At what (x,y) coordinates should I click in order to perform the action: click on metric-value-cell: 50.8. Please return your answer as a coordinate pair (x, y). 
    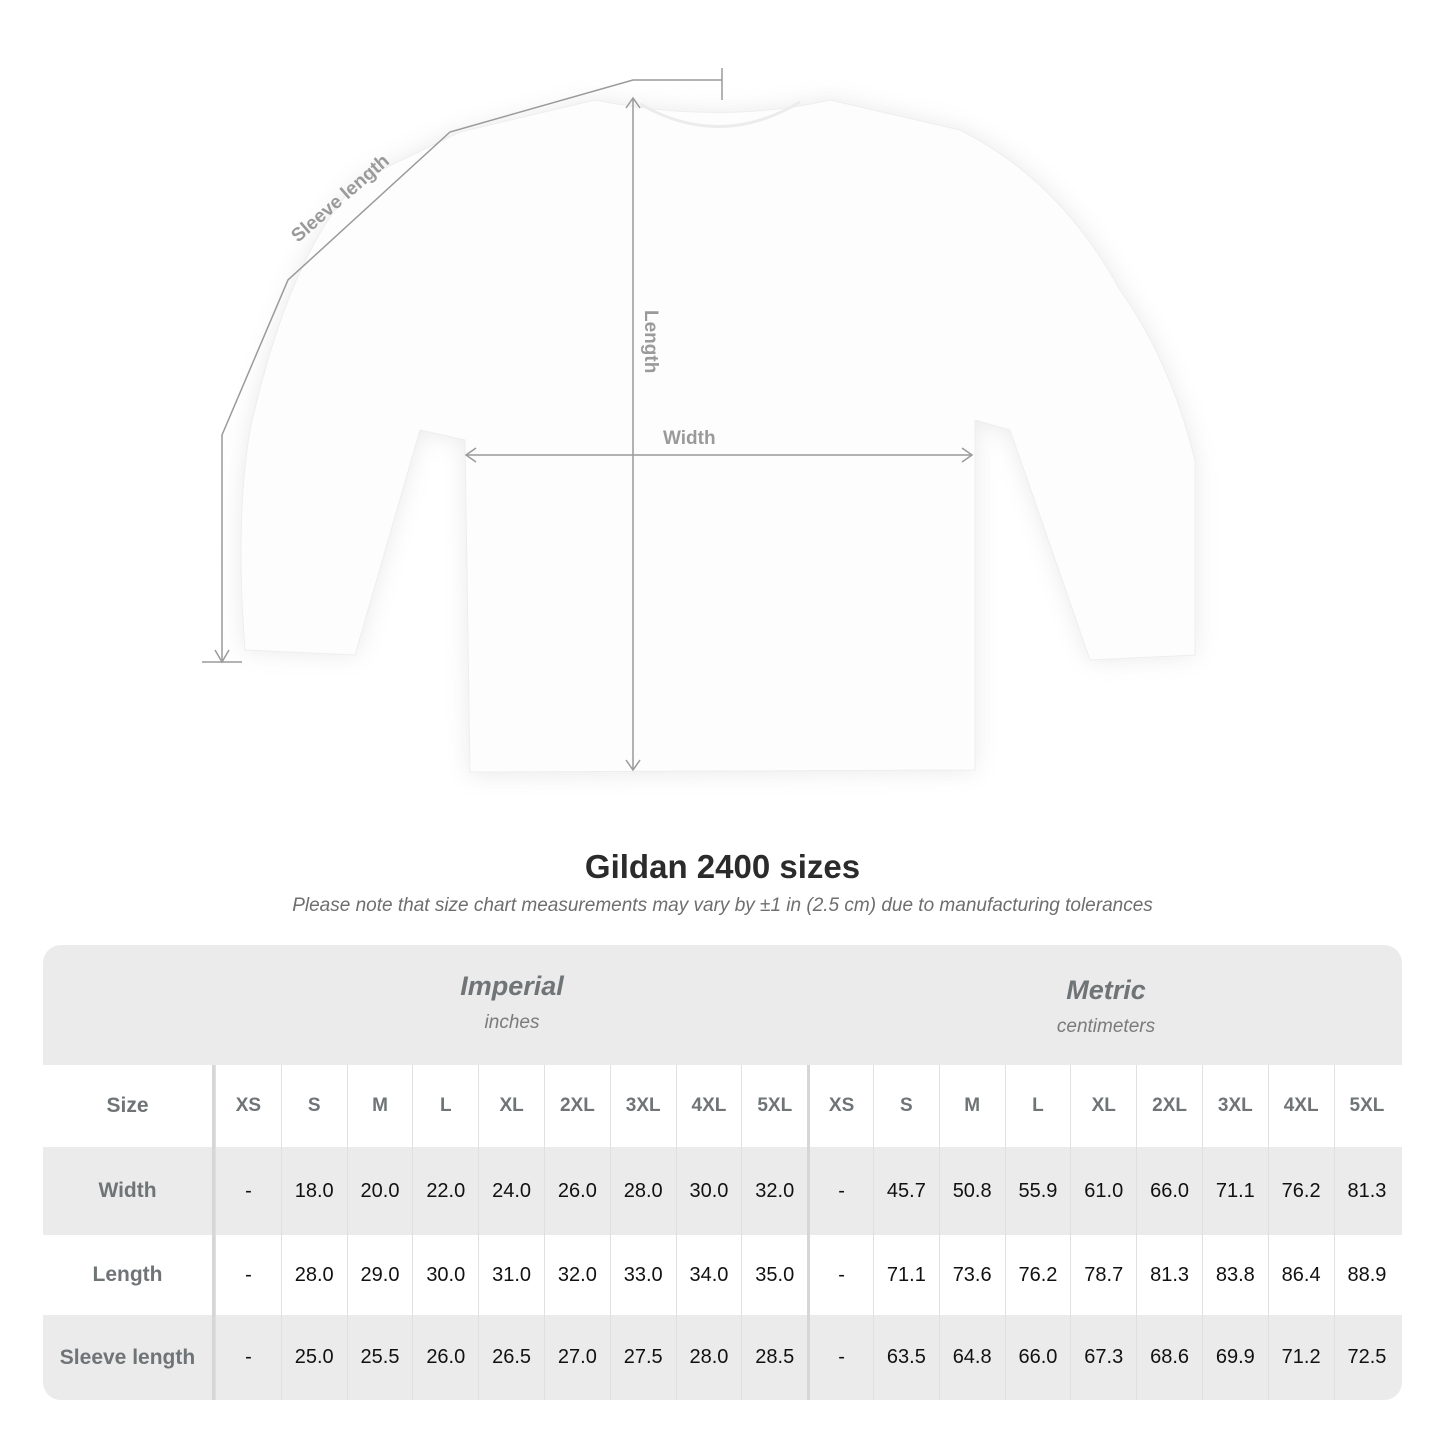
    Looking at the image, I should click on (971, 1191).